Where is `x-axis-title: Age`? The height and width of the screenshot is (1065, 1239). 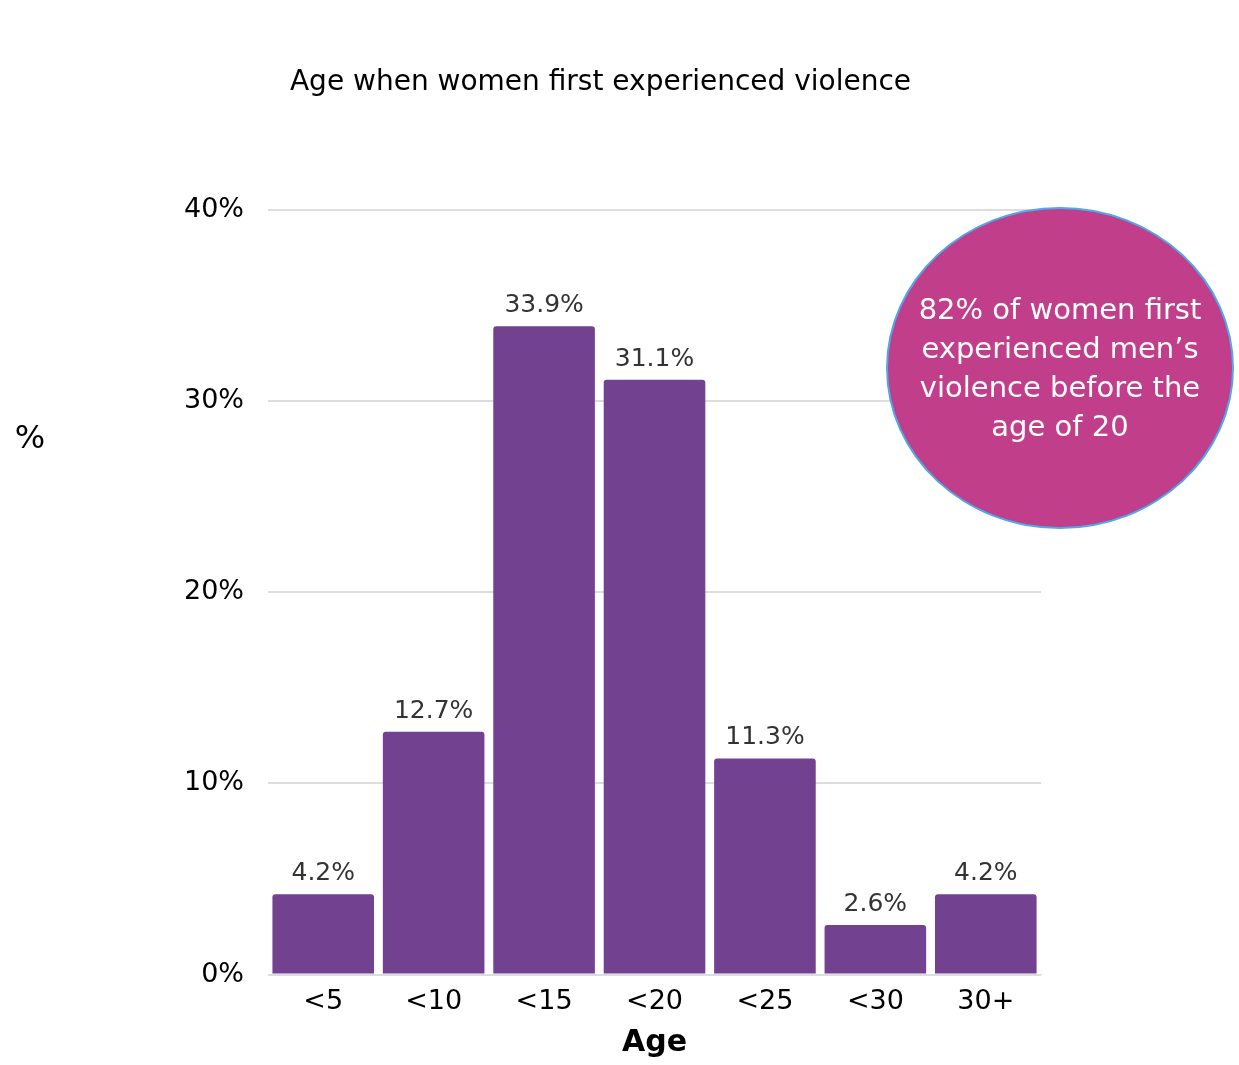 x-axis-title: Age is located at coordinates (654, 1040).